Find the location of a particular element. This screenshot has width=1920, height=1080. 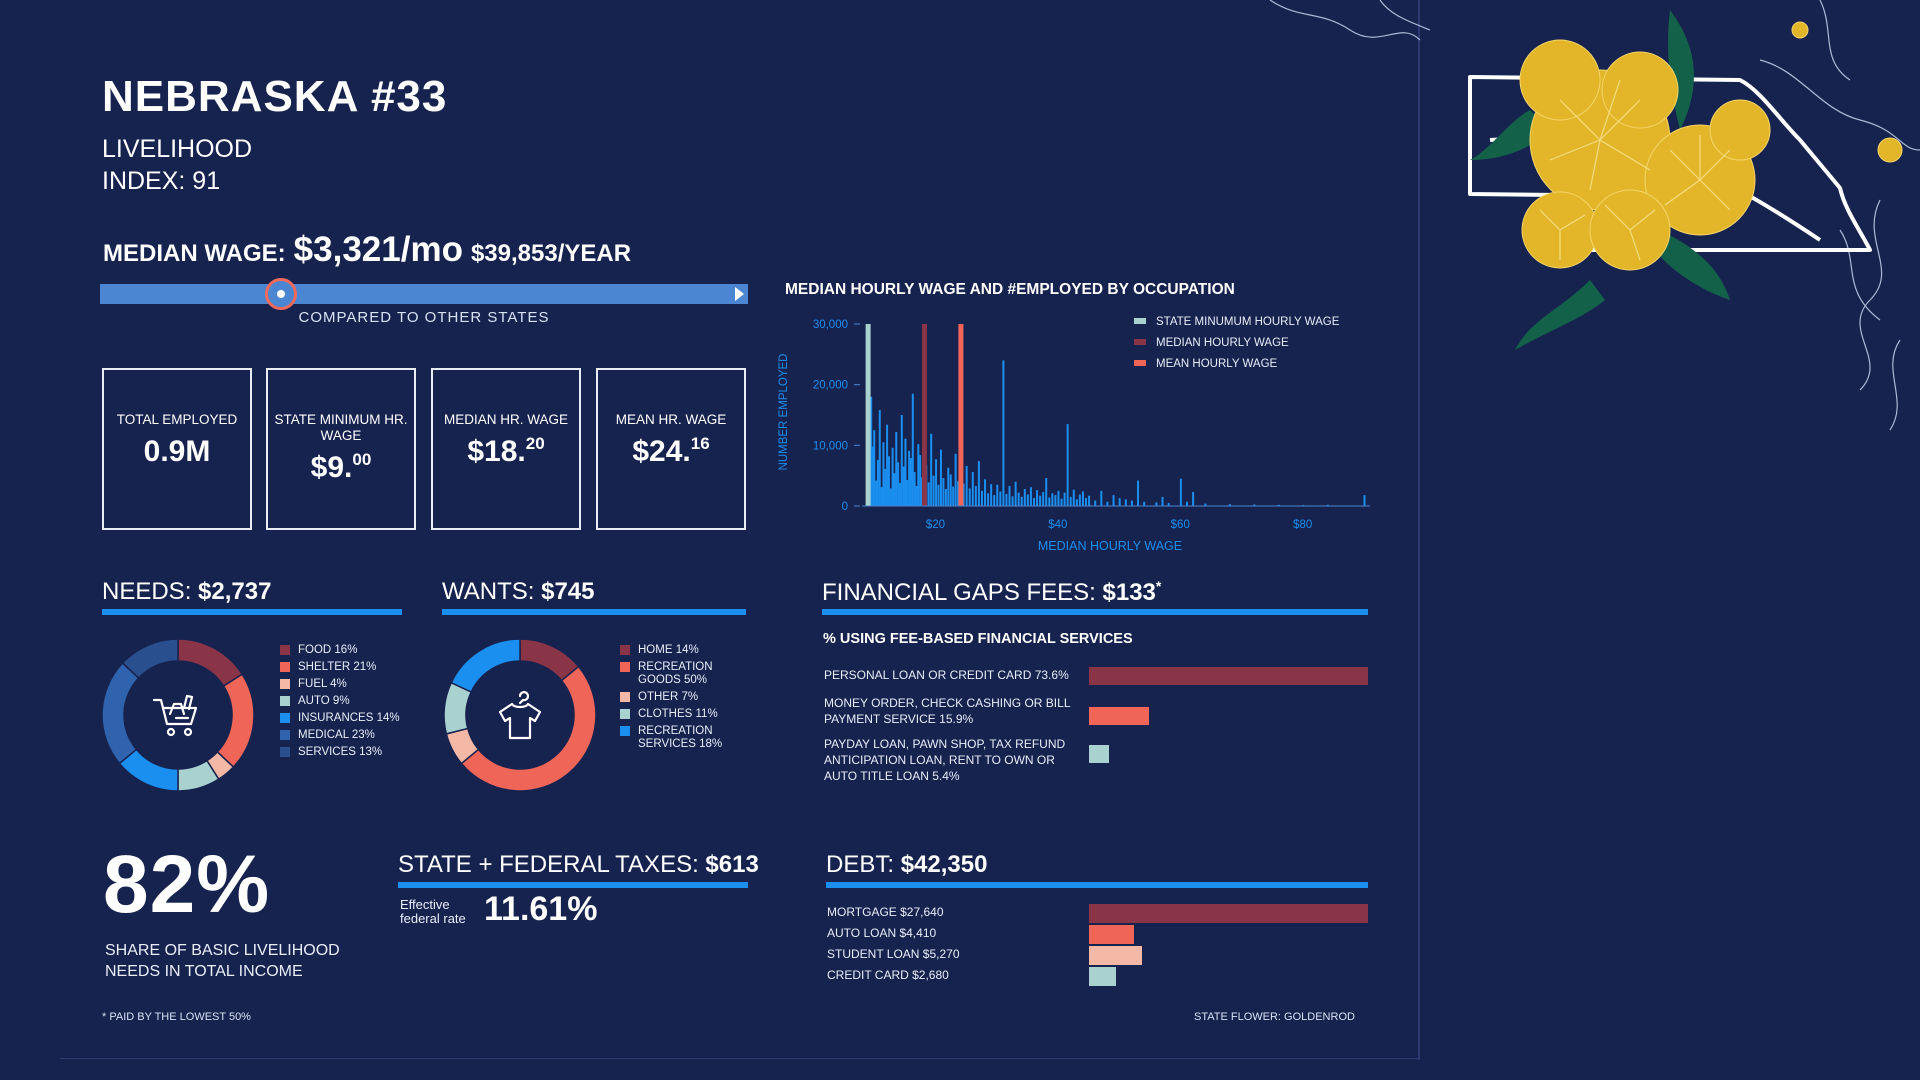

chart-legend-label: STATE MINUMUM HOURLY WAGE is located at coordinates (1248, 322).